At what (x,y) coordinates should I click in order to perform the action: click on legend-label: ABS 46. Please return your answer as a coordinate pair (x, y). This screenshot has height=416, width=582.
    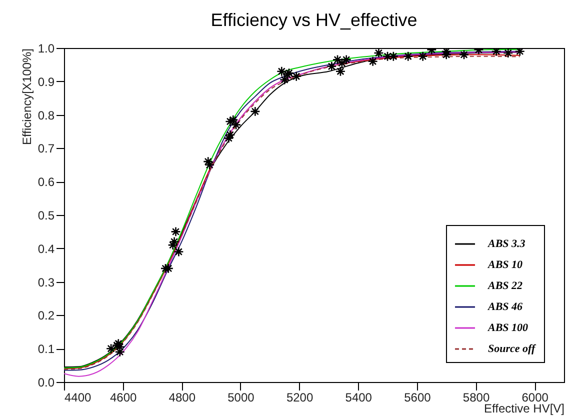
    Looking at the image, I should click on (505, 307).